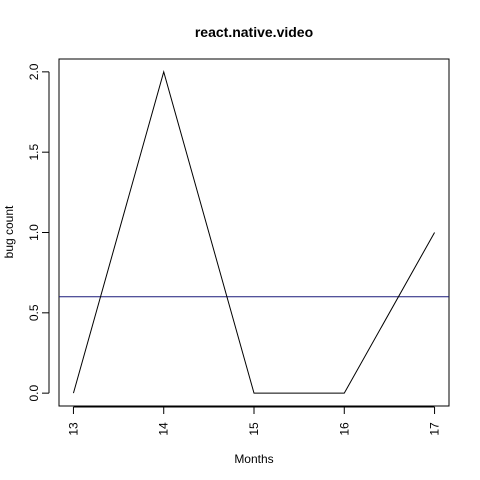 The image size is (480, 480). I want to click on x-tick-label: 13, so click(73, 429).